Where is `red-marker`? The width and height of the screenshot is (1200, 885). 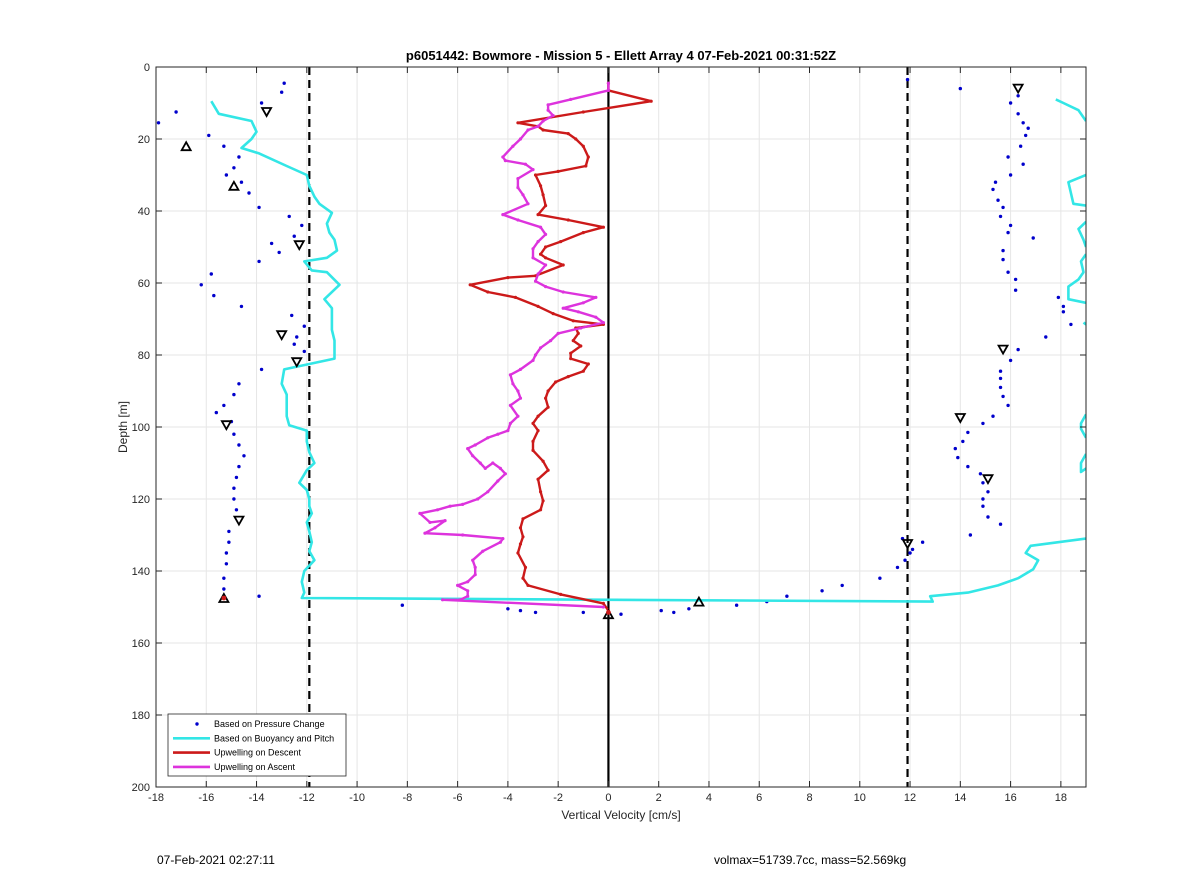
red-marker is located at coordinates (224, 598).